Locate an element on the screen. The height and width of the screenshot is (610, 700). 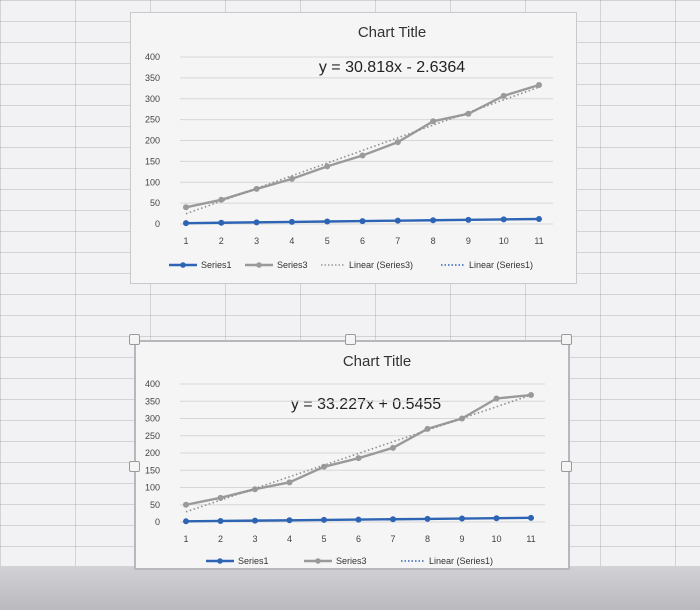
legend-label-trendline: Linear (Series3) is located at coordinates (381, 265).